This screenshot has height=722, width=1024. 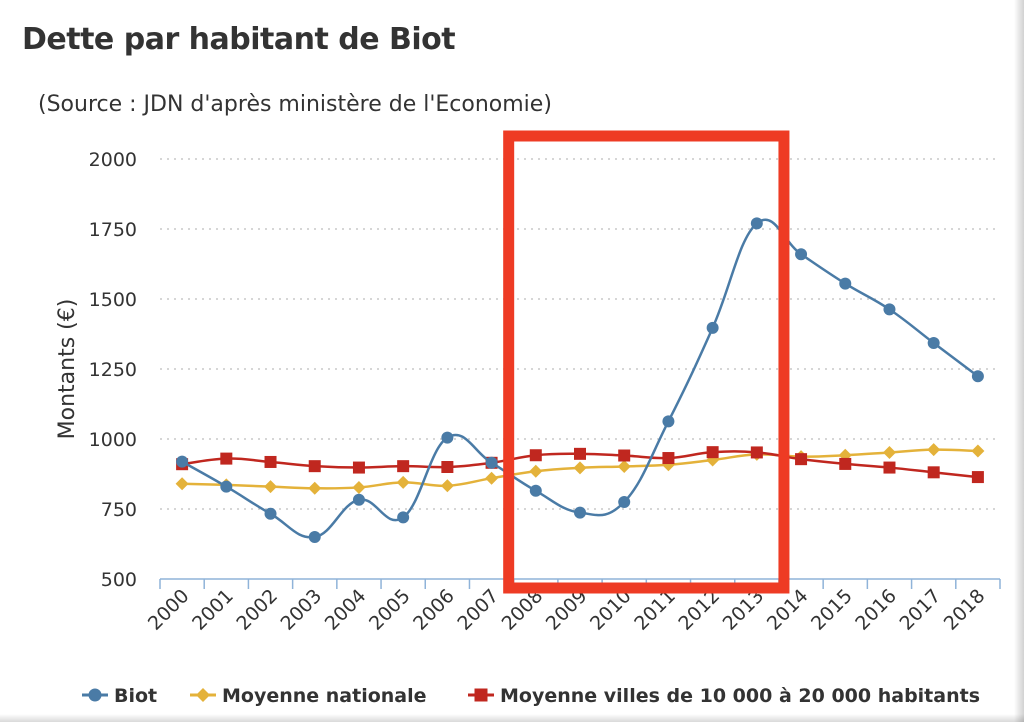 What do you see at coordinates (832, 610) in the screenshot?
I see `x-tick-label: 2015` at bounding box center [832, 610].